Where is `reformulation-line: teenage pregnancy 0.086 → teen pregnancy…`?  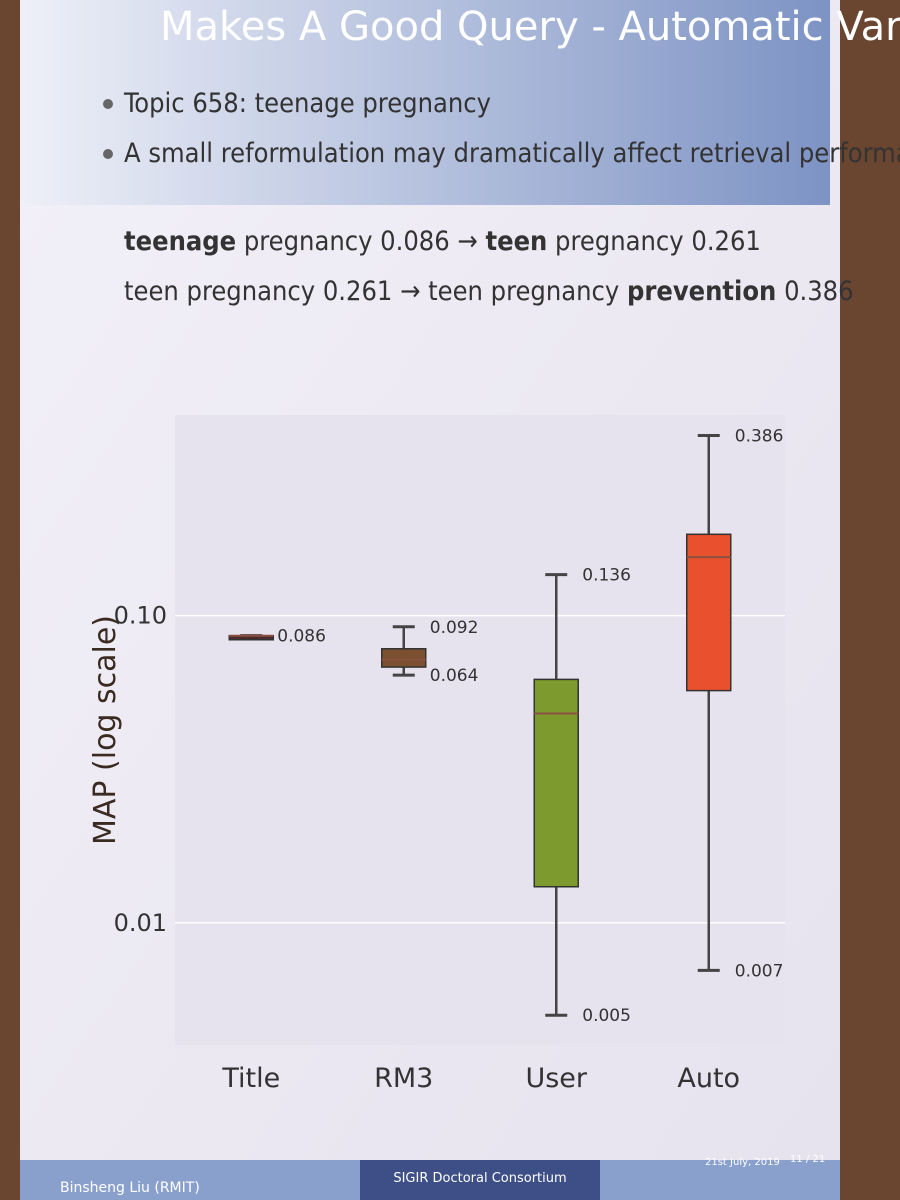
reformulation-line: teenage pregnancy 0.086 → teen pregnancy… is located at coordinates (442, 241).